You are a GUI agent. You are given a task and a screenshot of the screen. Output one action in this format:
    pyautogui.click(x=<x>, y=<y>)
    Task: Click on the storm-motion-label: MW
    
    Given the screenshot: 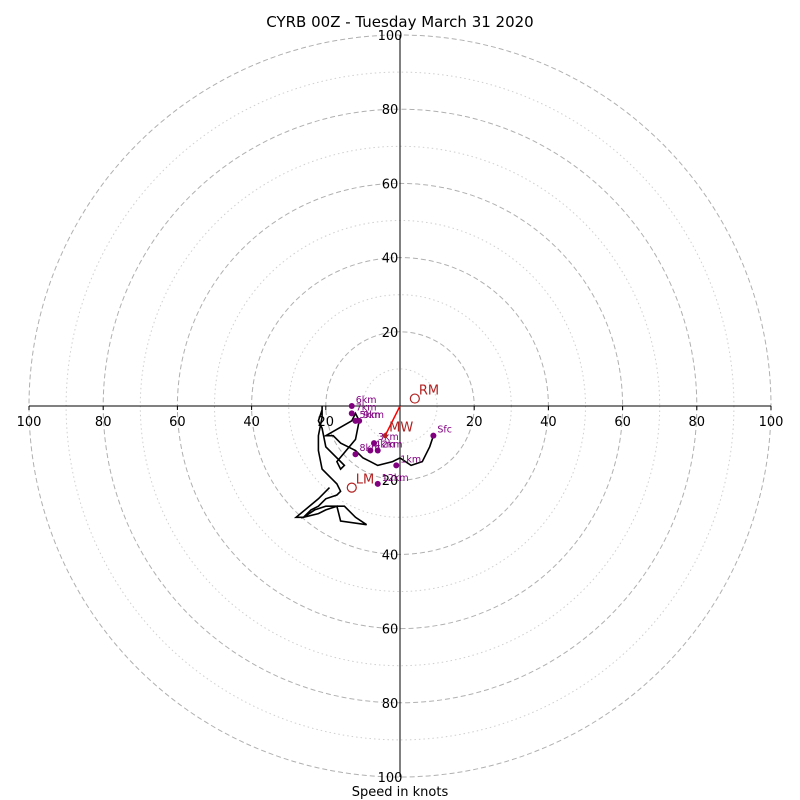 What is the action you would take?
    pyautogui.click(x=401, y=428)
    